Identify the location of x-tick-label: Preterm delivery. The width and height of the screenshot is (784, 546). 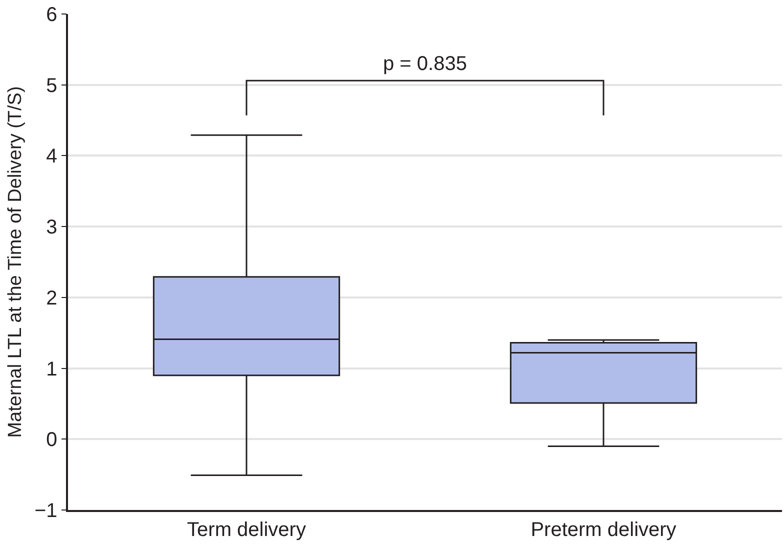
(603, 529).